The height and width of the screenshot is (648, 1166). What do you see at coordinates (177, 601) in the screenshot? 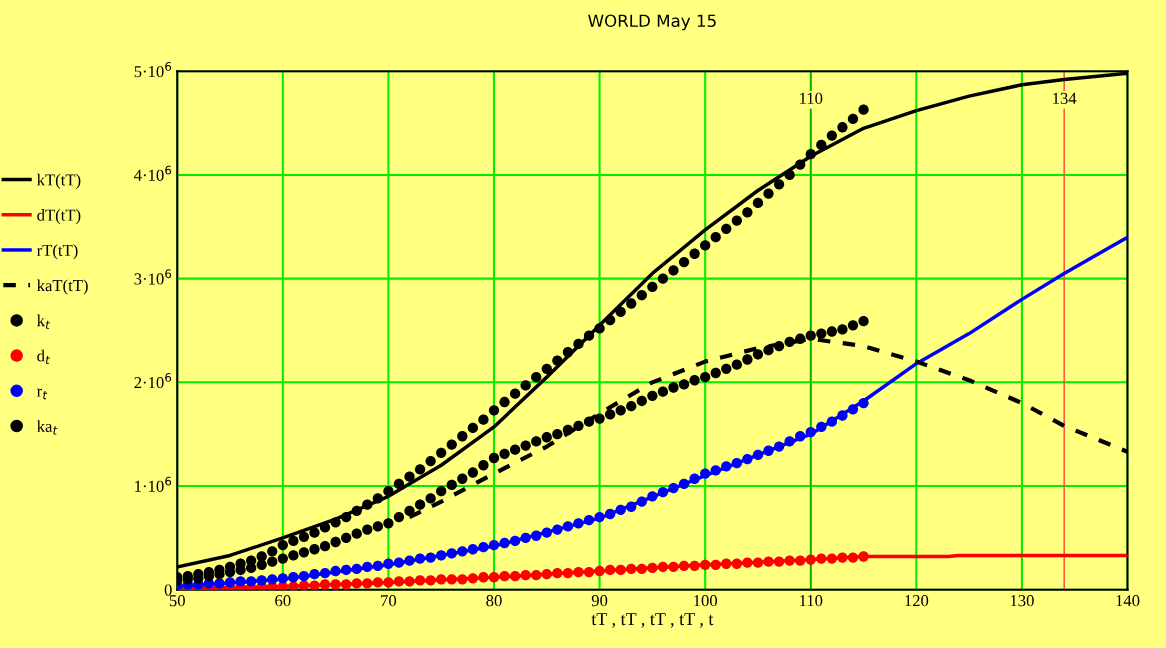
I see `x-tick-label: 50` at bounding box center [177, 601].